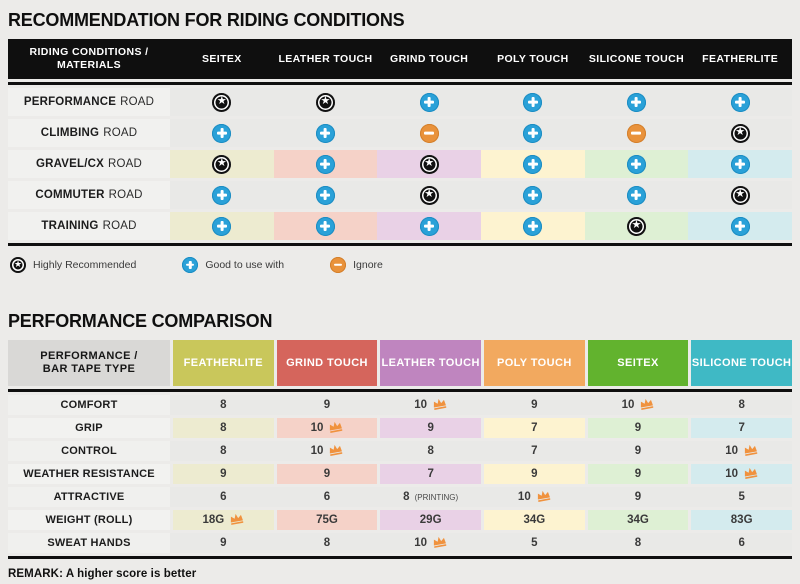  What do you see at coordinates (741, 363) in the screenshot?
I see `column-header-silicone-touch: SILICONE TOUCH` at bounding box center [741, 363].